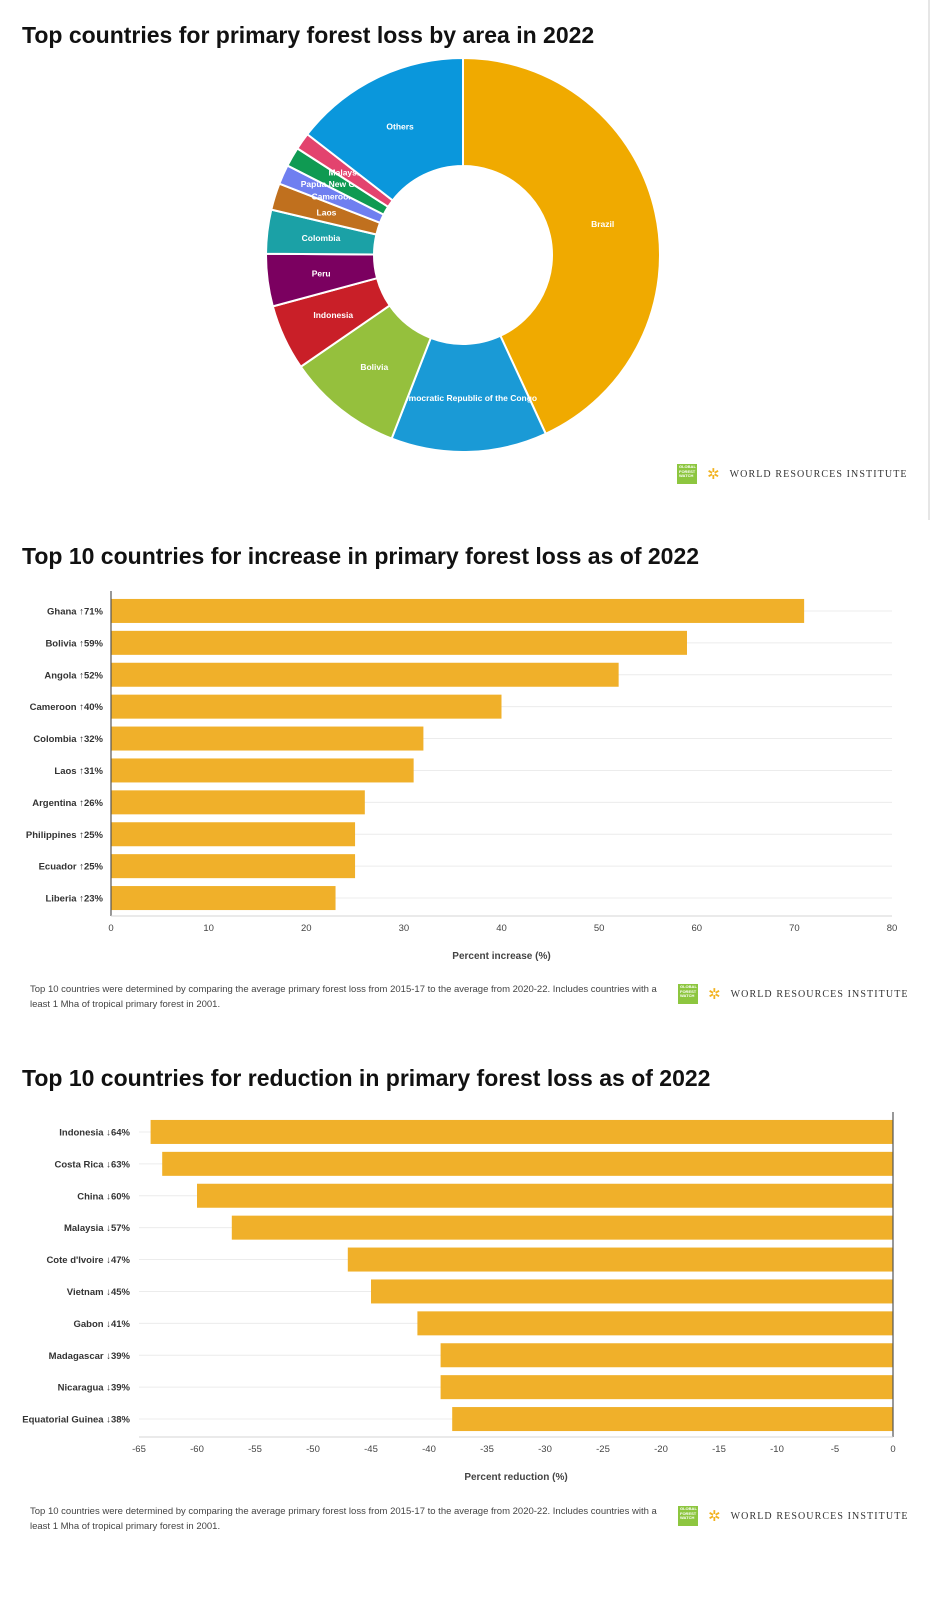  I want to click on bar-cameroon, so click(306, 706).